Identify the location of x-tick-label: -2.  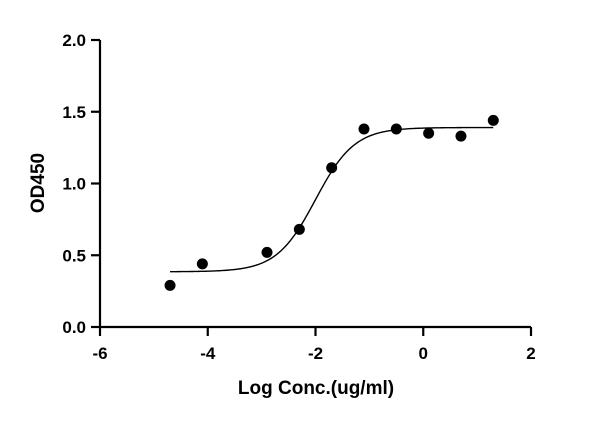
(315, 353).